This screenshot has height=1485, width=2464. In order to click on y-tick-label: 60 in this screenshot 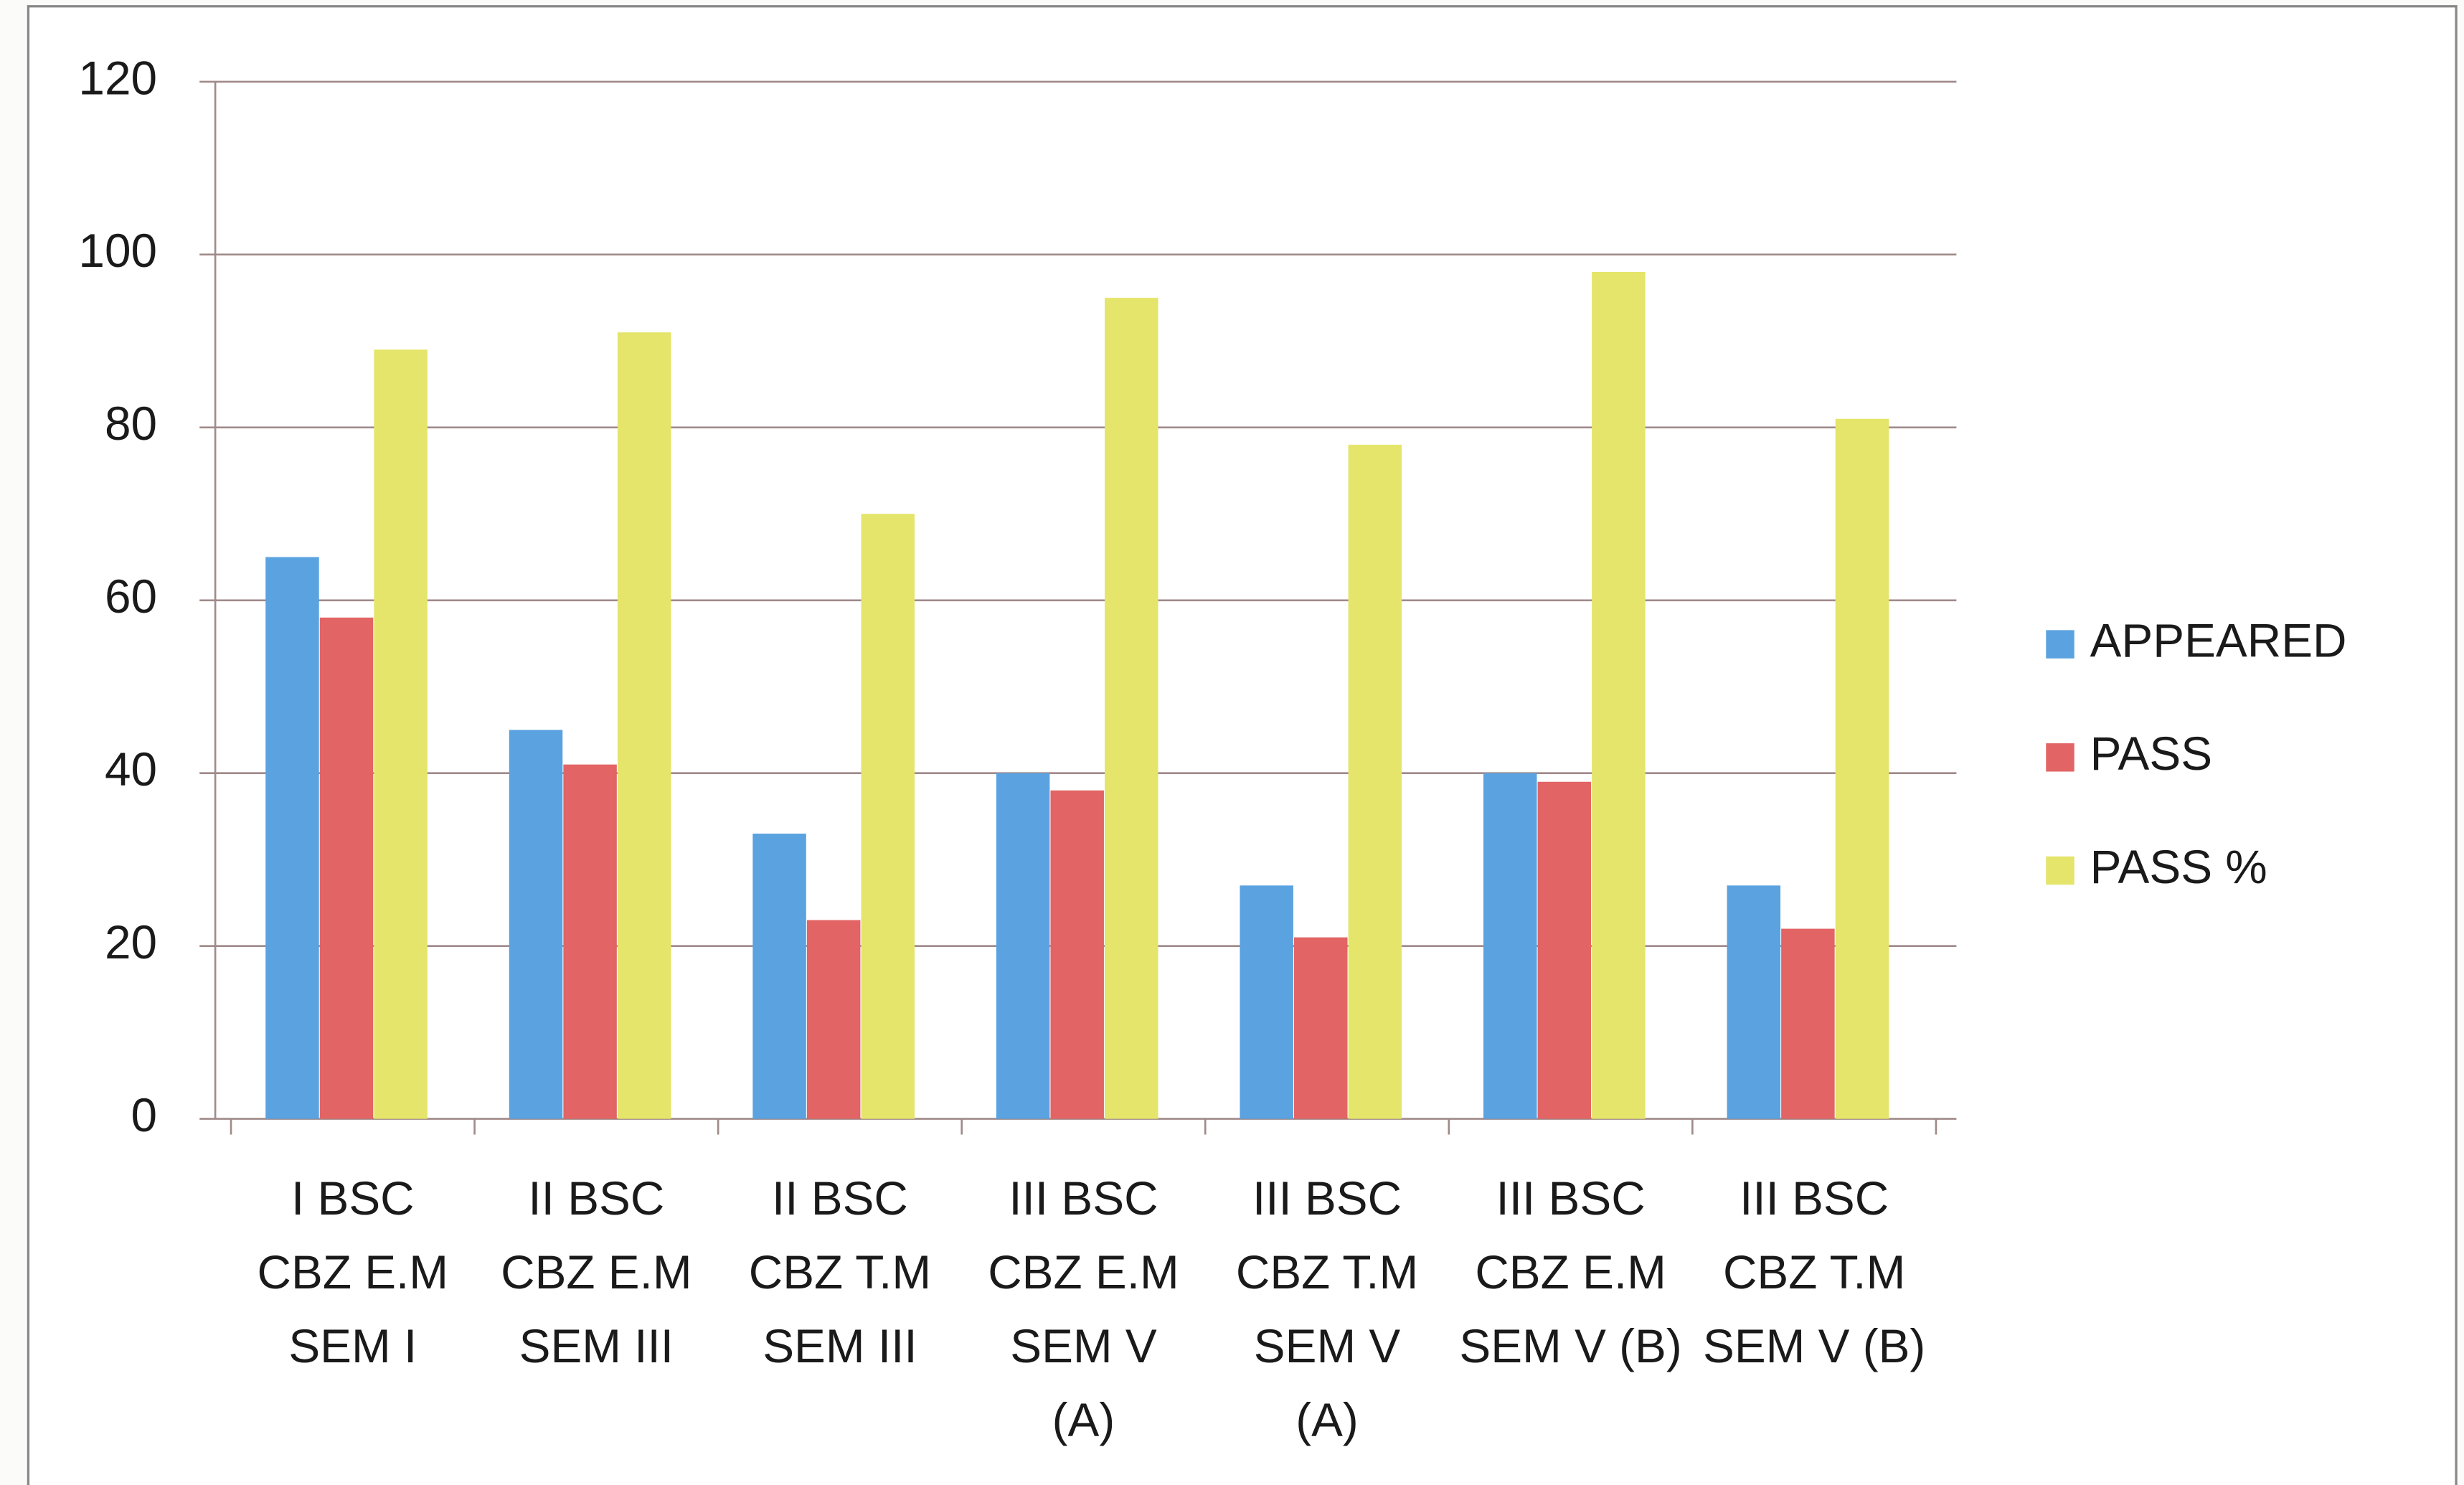, I will do `click(131, 596)`.